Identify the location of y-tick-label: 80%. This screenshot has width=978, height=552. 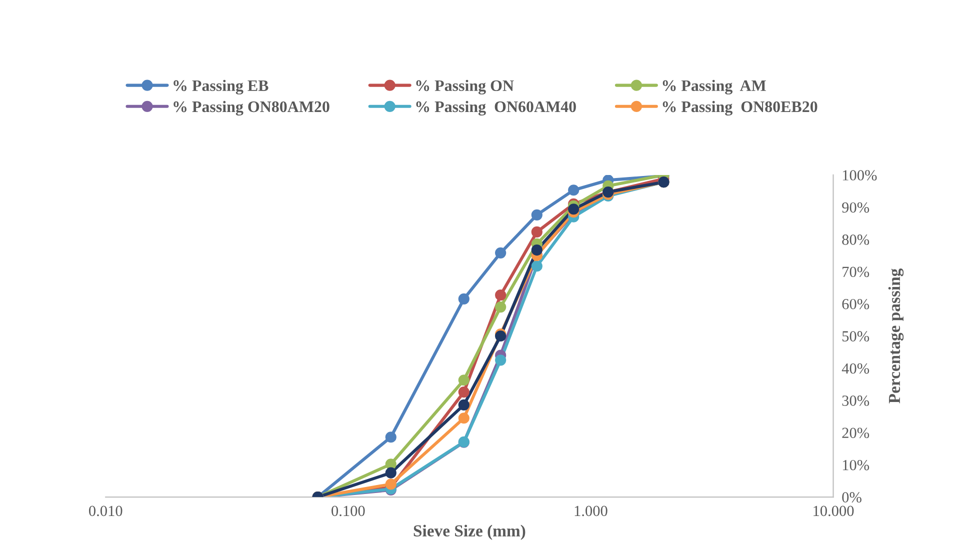
(856, 239).